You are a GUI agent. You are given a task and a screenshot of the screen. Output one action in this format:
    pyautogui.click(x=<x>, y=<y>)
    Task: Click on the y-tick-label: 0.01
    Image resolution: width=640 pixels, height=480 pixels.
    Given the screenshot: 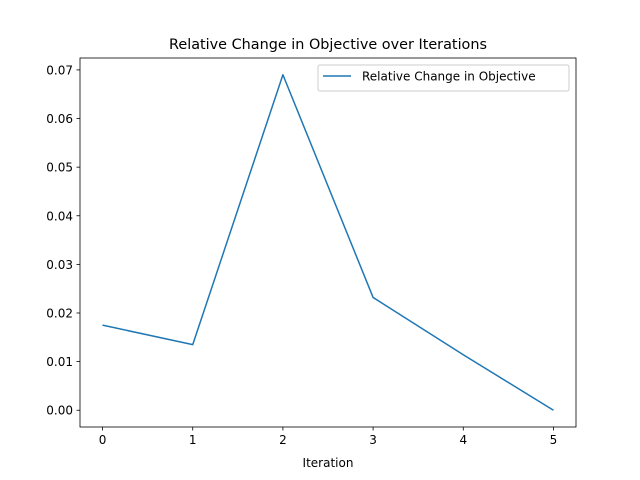 What is the action you would take?
    pyautogui.click(x=59, y=362)
    